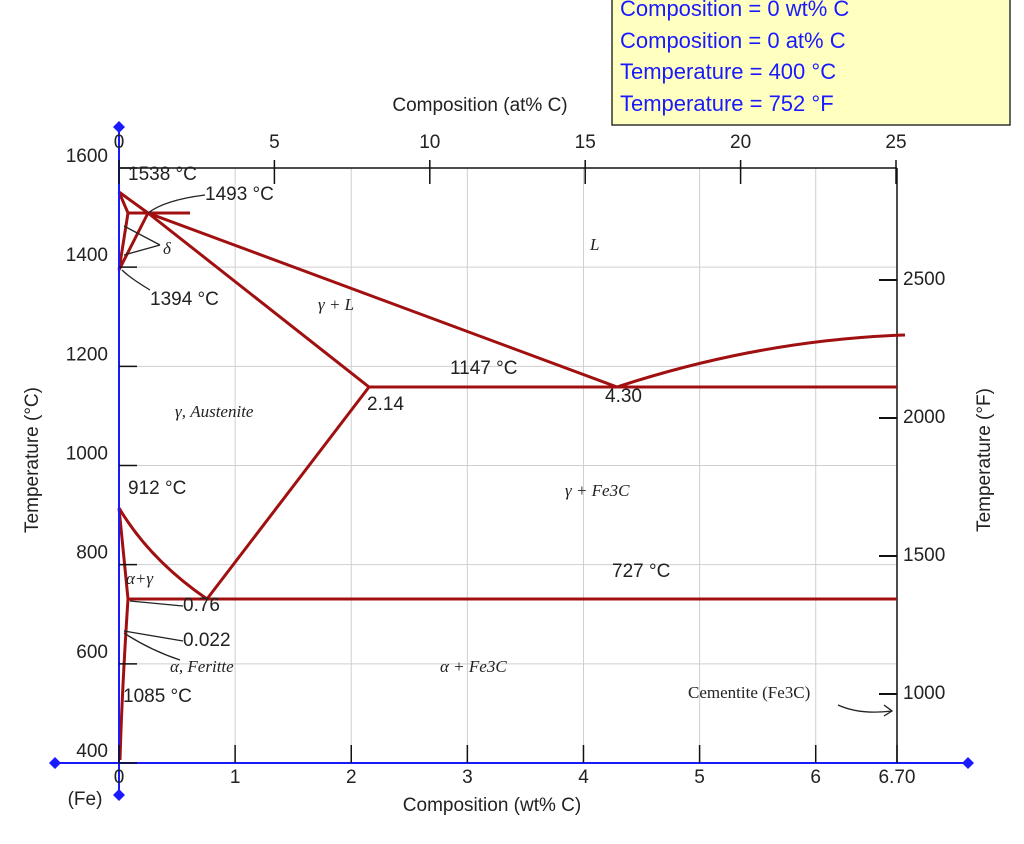 The width and height of the screenshot is (1024, 844). I want to click on info-box, so click(811, 63).